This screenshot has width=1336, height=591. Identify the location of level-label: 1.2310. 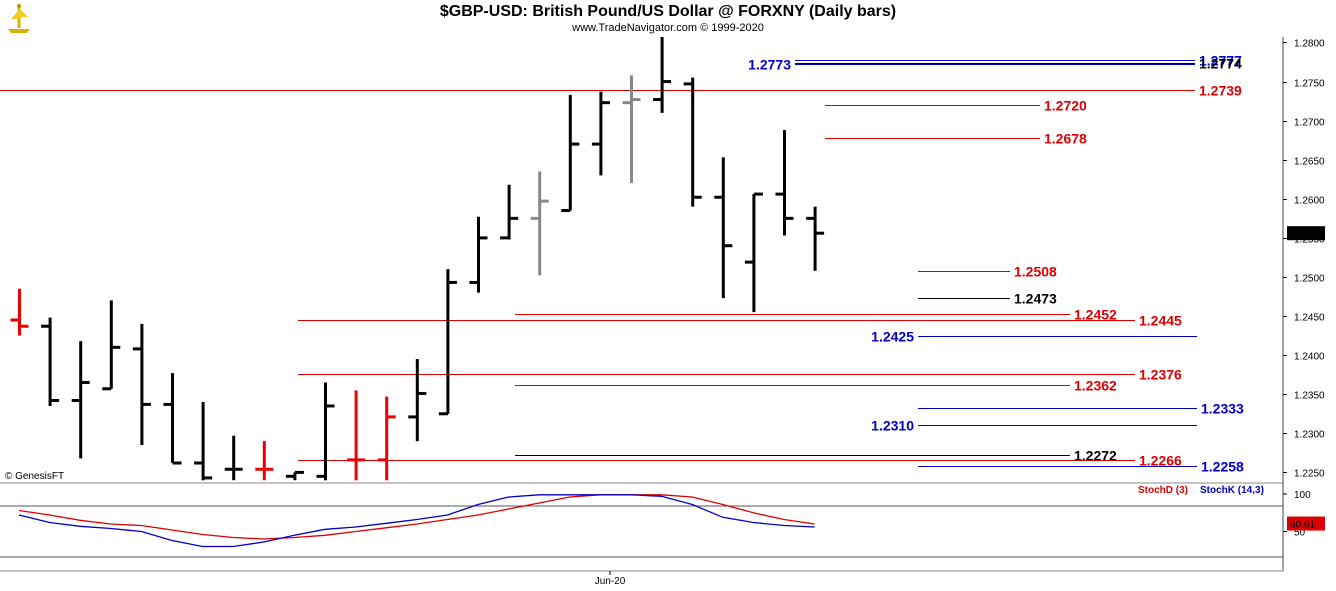
(892, 426).